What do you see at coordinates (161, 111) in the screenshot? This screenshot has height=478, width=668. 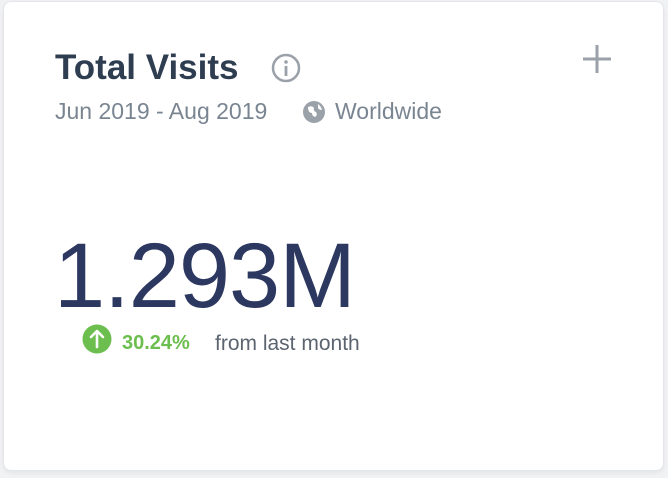 I see `date-range: Jun 2019 - Aug 2019` at bounding box center [161, 111].